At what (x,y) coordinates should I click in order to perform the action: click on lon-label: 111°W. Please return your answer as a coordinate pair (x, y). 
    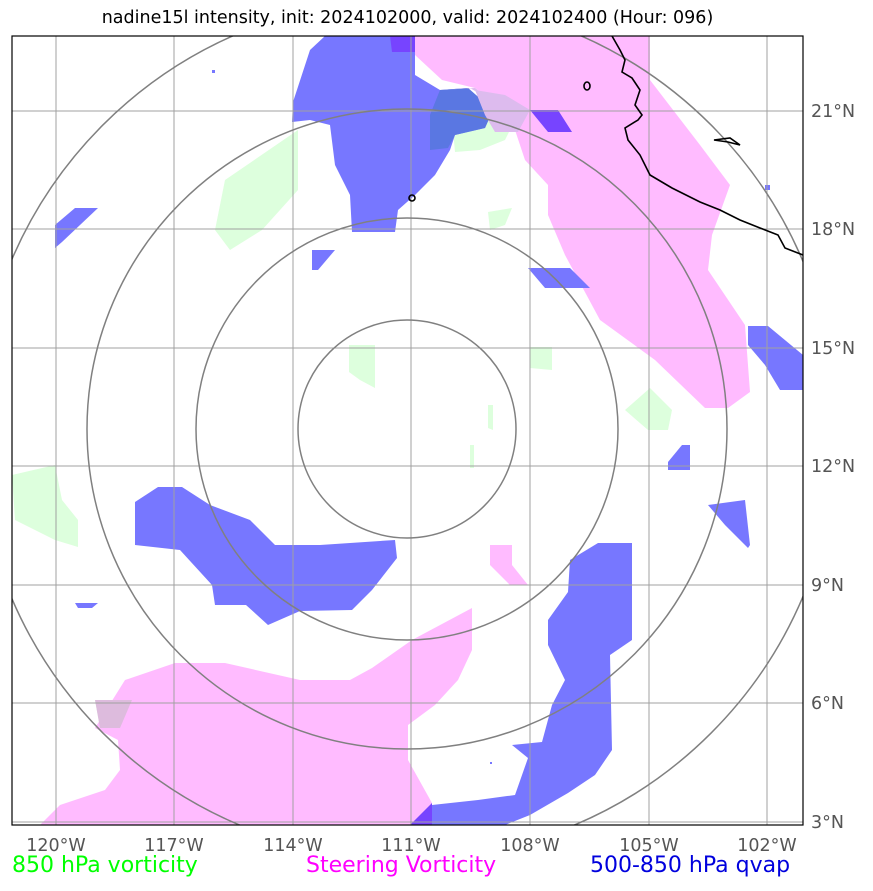
    Looking at the image, I should click on (410, 846).